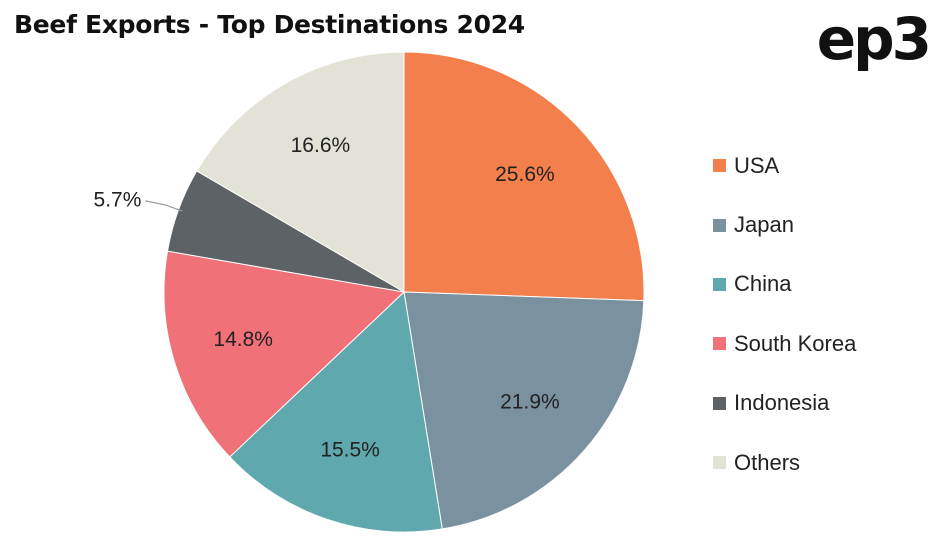  I want to click on slice-others, so click(300, 172).